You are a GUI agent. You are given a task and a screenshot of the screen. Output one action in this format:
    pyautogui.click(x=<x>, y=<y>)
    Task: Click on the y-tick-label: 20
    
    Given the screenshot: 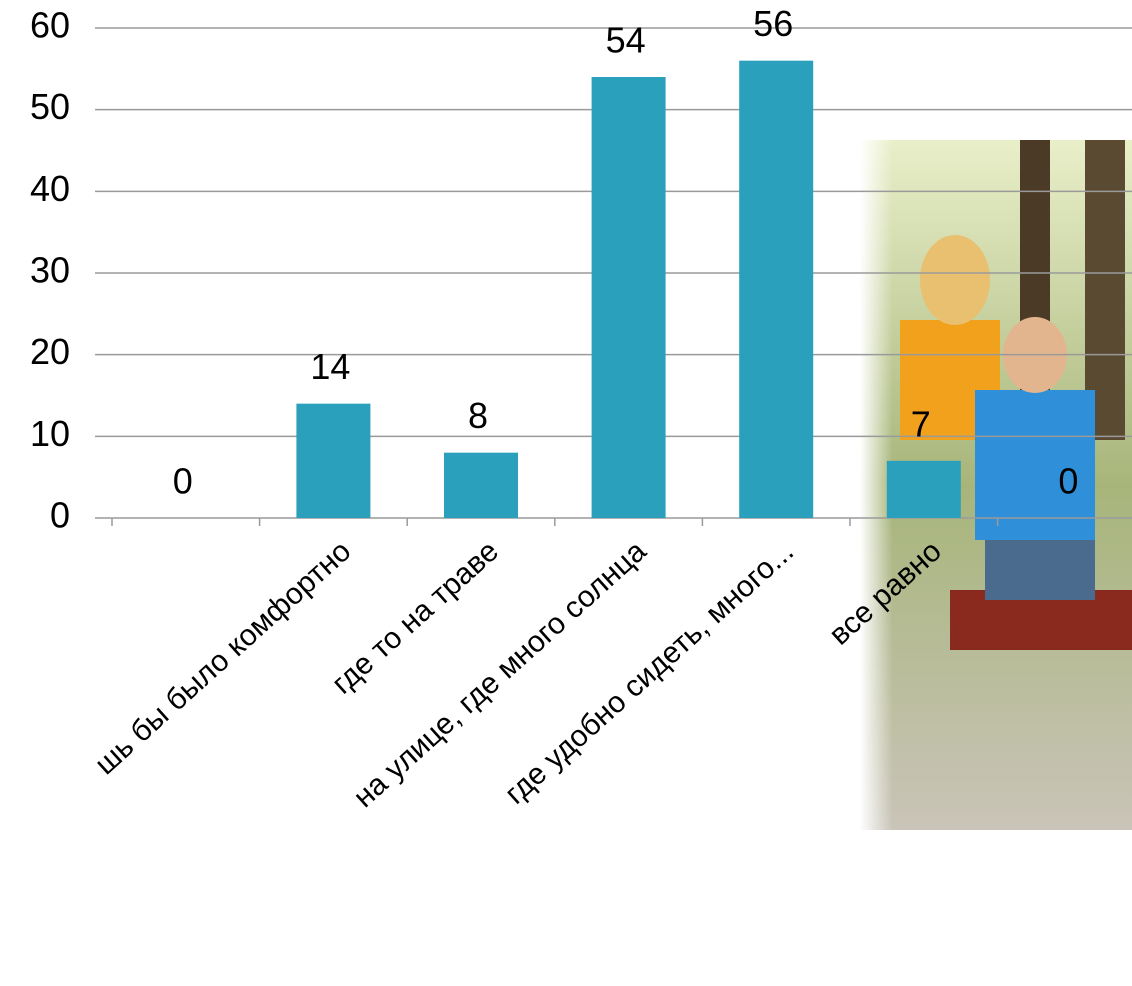 What is the action you would take?
    pyautogui.click(x=50, y=351)
    